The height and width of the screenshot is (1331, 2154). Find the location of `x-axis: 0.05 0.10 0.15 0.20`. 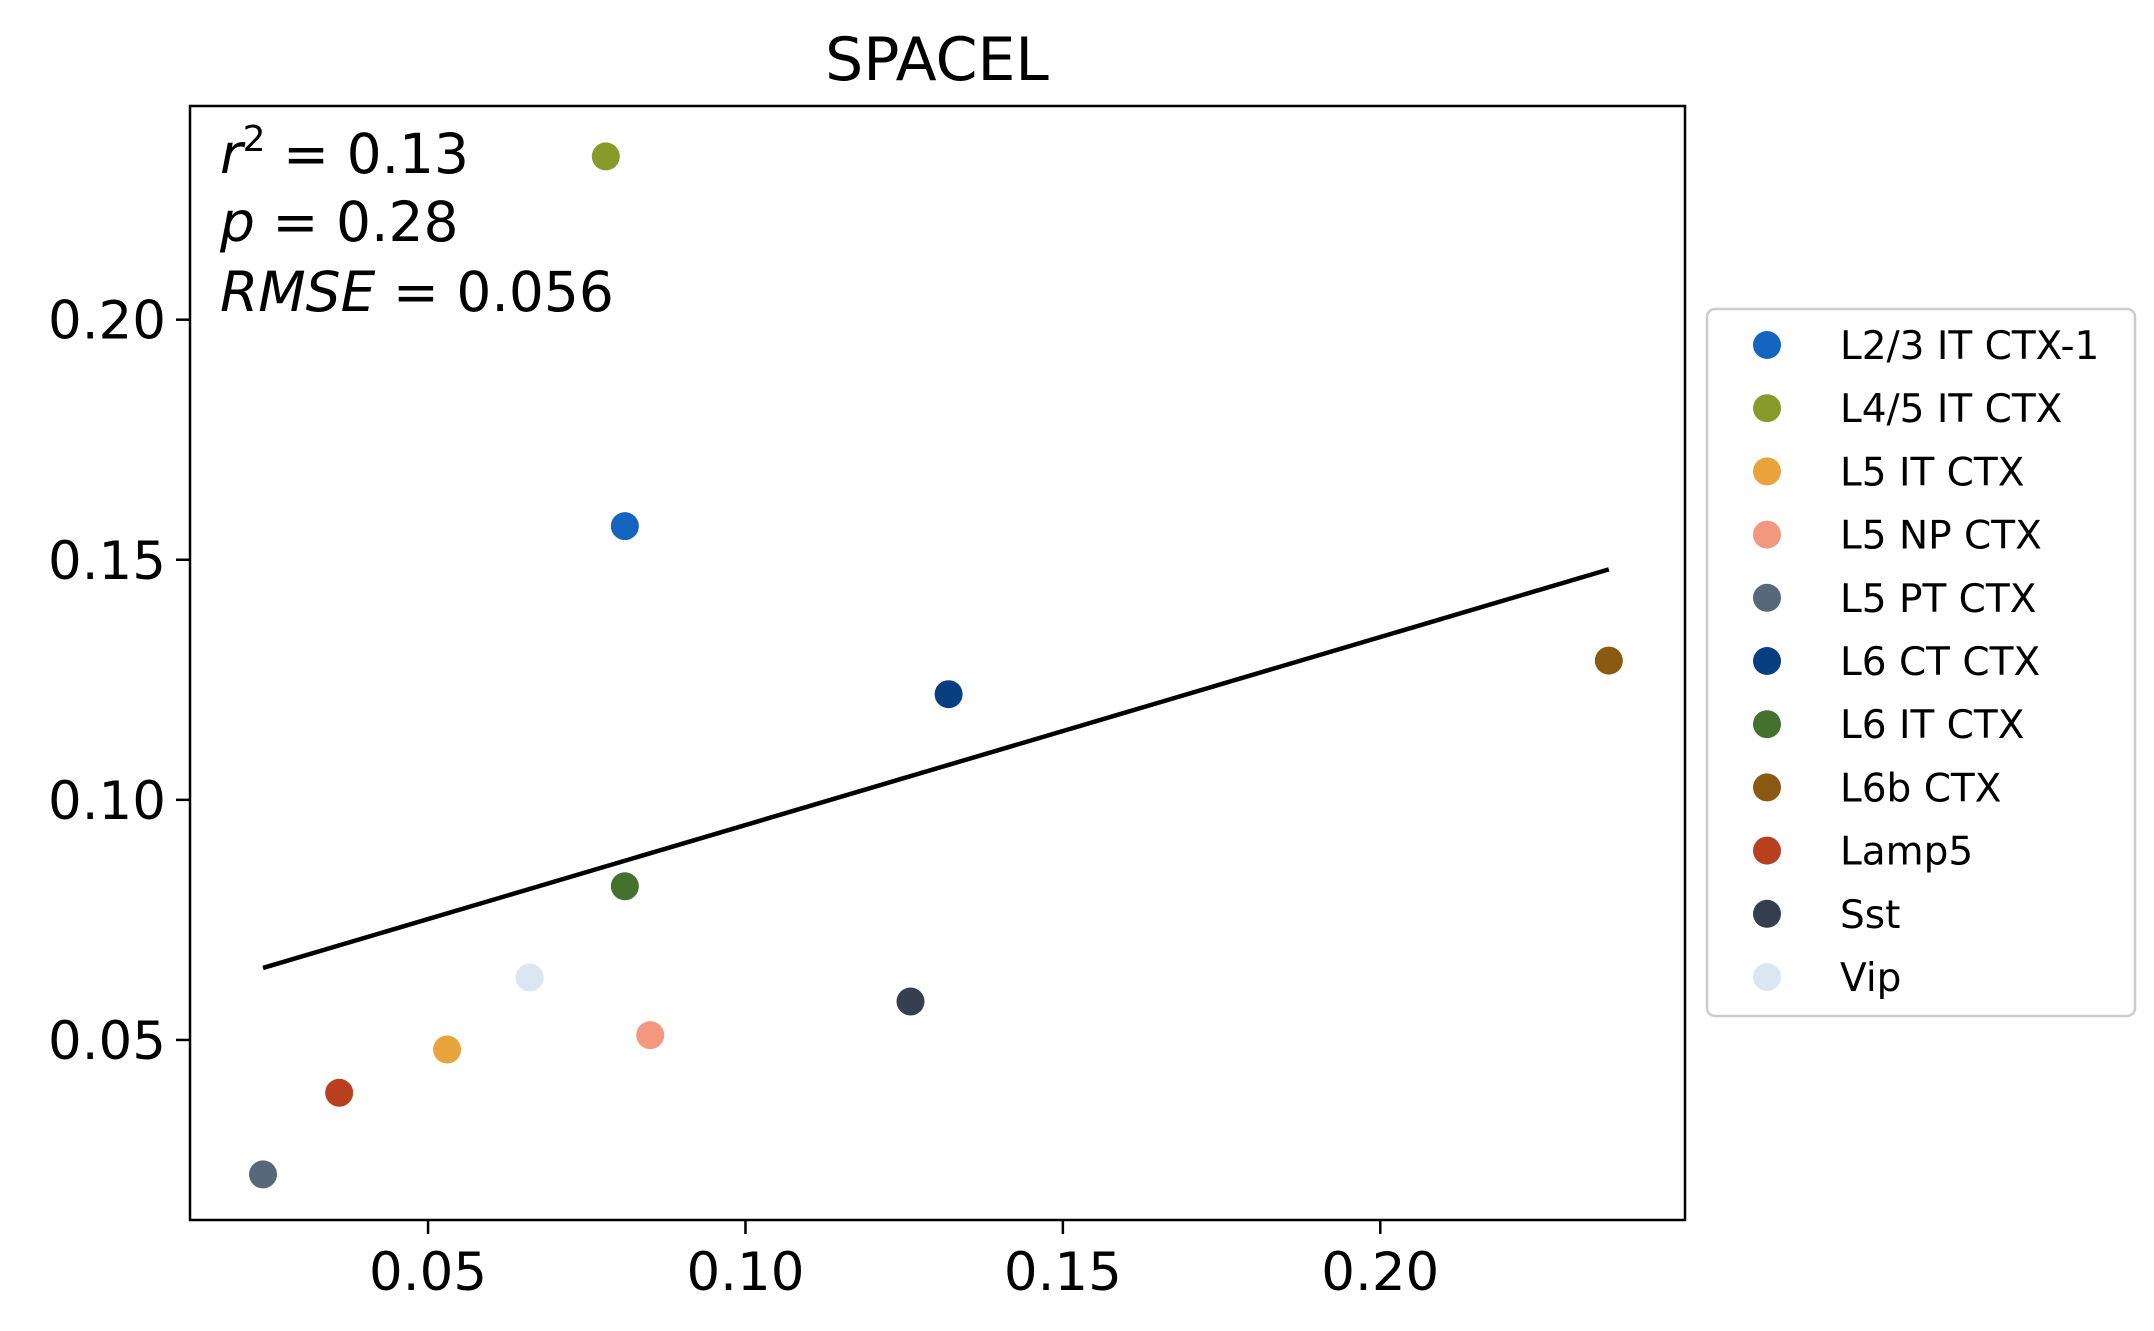

x-axis: 0.05 0.10 0.15 0.20 is located at coordinates (904, 1261).